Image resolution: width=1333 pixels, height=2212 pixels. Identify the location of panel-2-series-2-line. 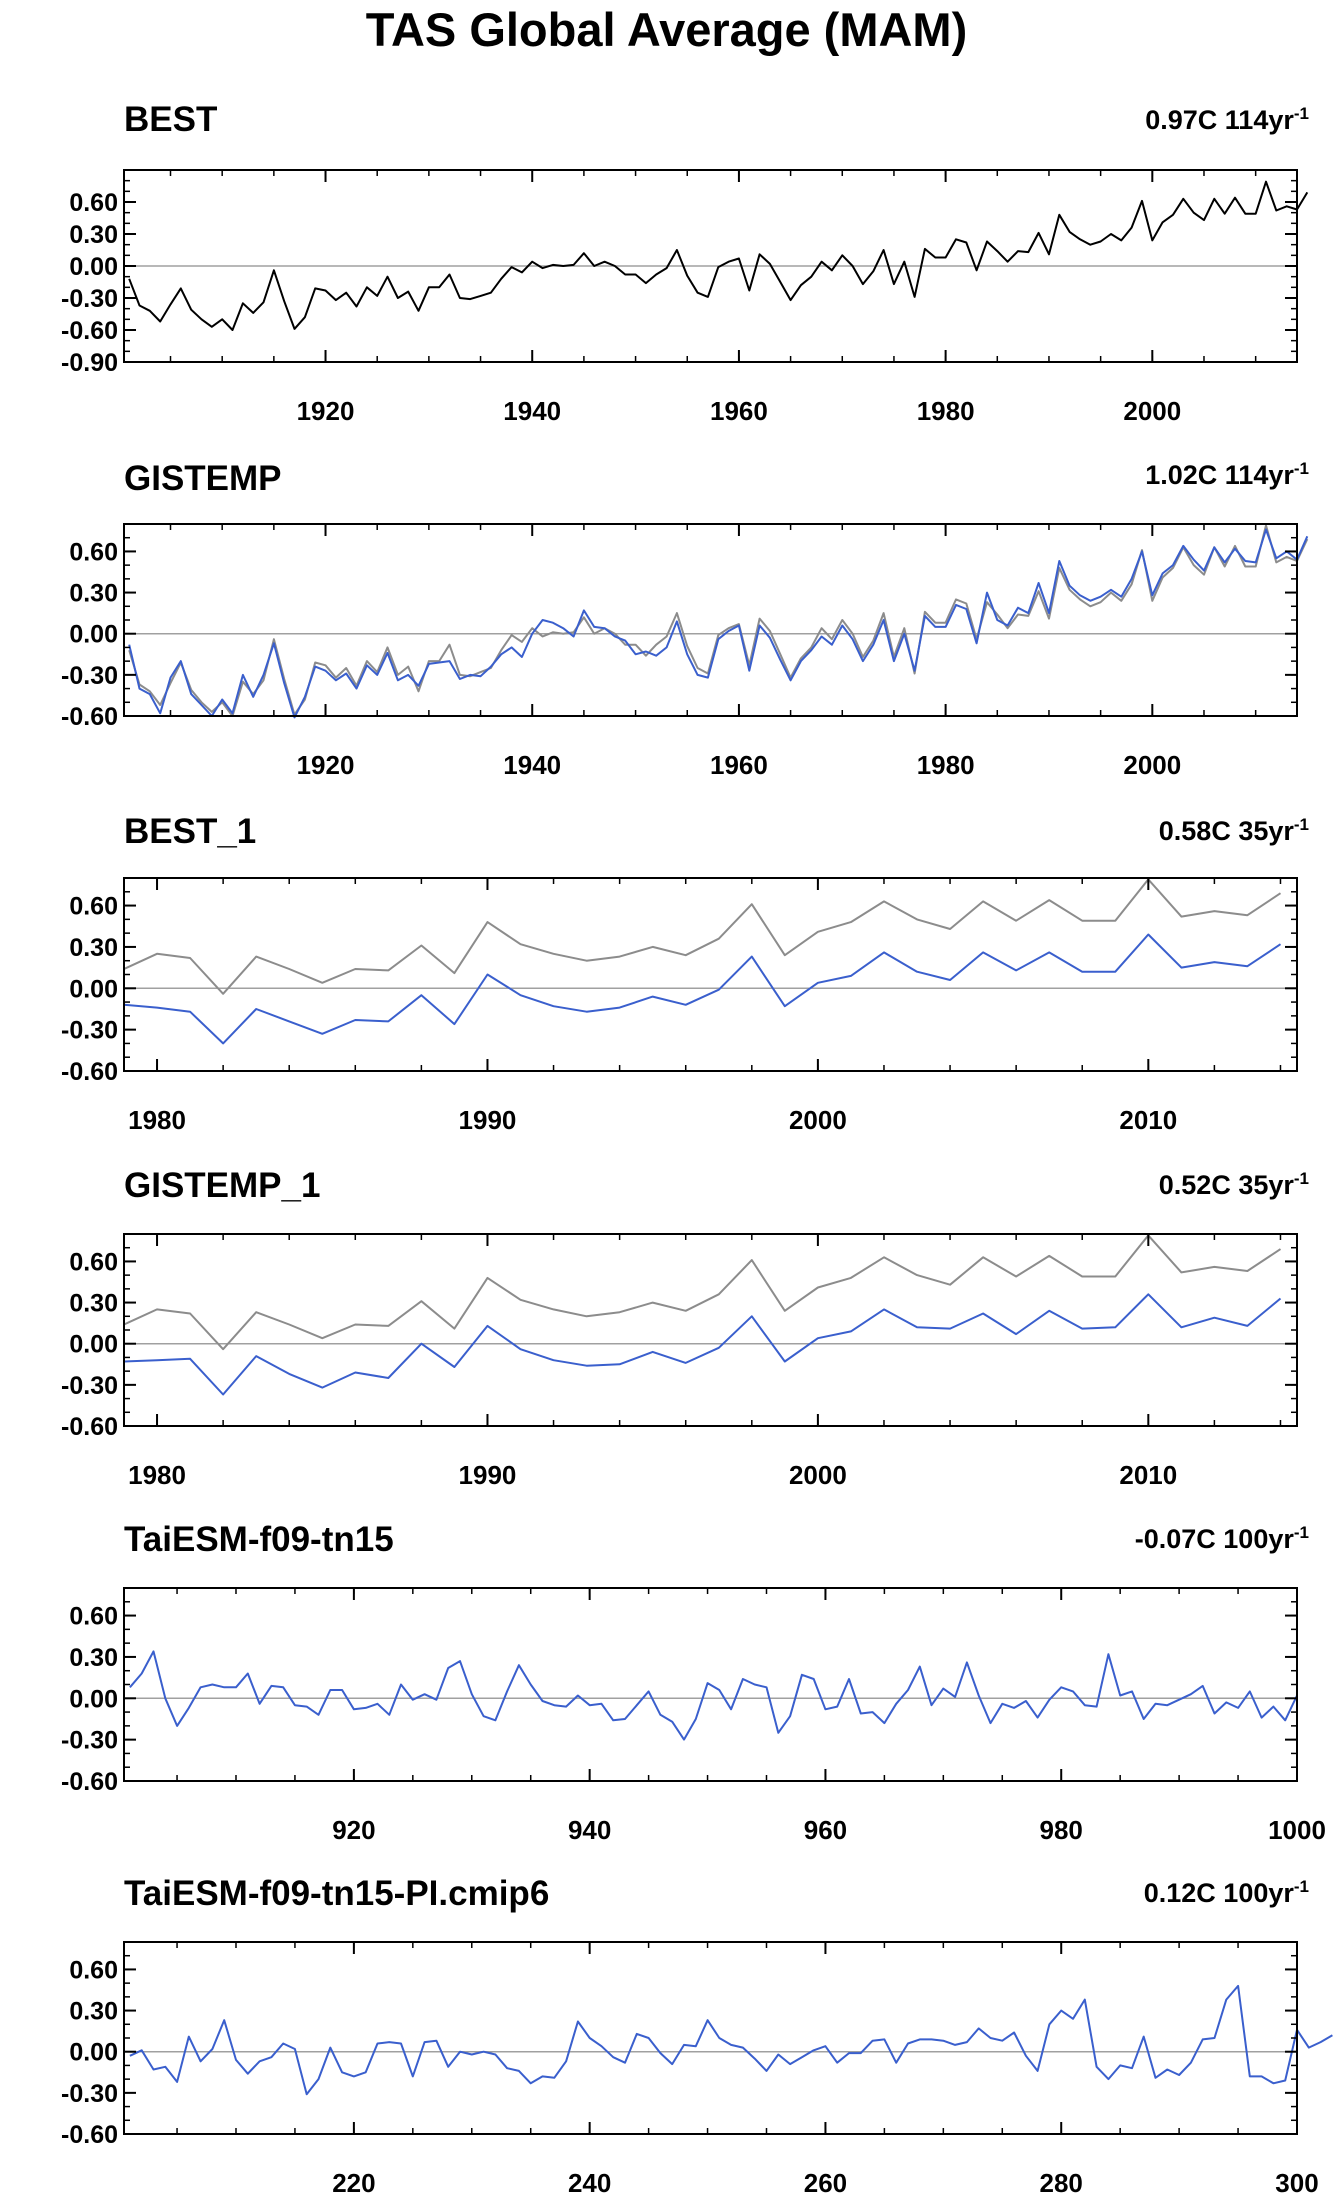
(718, 623).